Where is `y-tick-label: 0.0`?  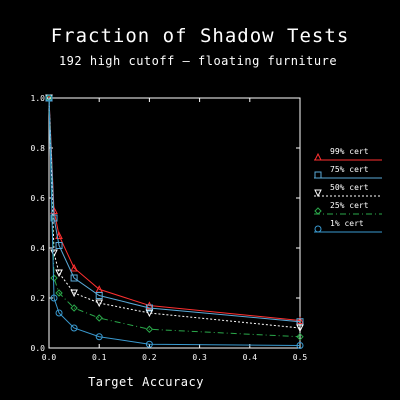
y-tick-label: 0.0 is located at coordinates (38, 348).